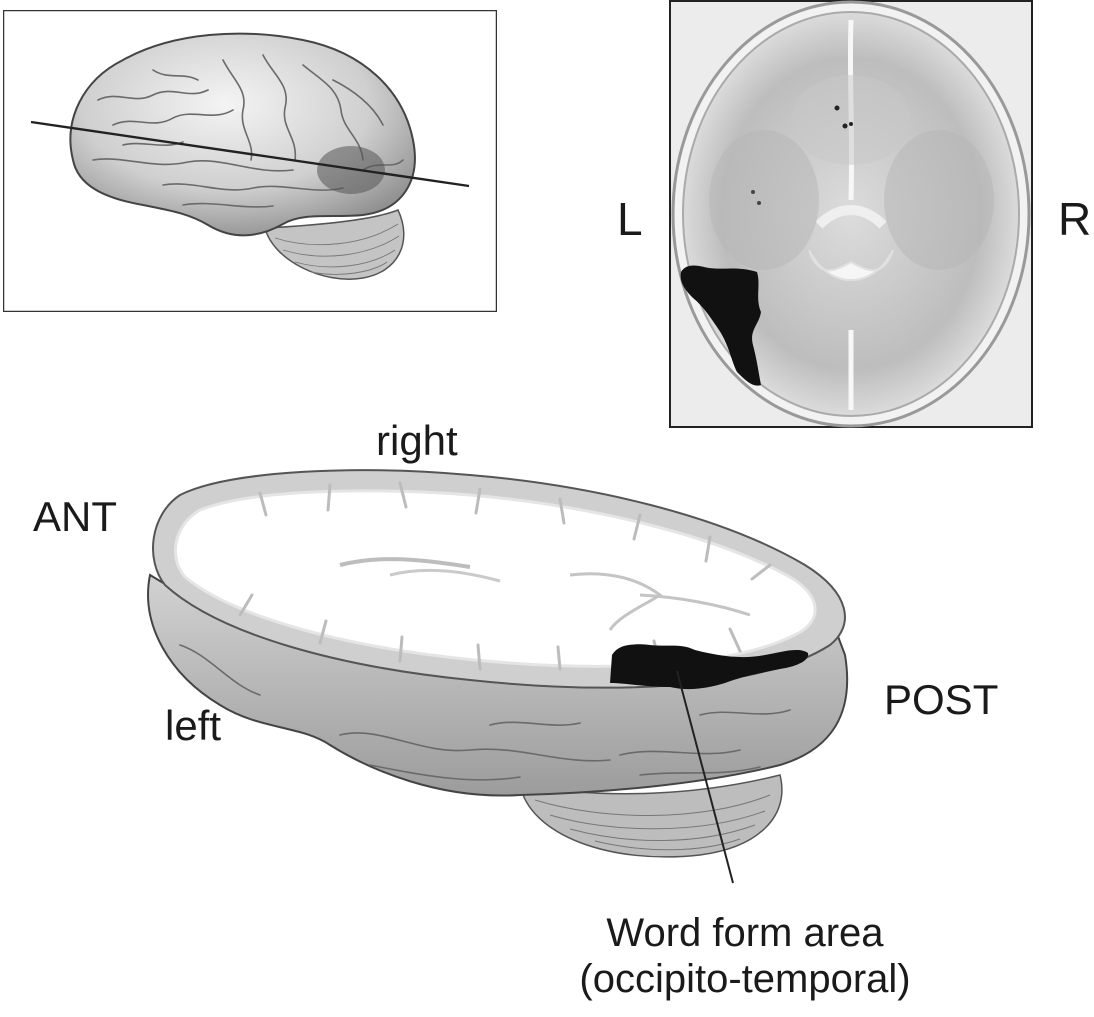  I want to click on callout-line-1: Word form area, so click(745, 933).